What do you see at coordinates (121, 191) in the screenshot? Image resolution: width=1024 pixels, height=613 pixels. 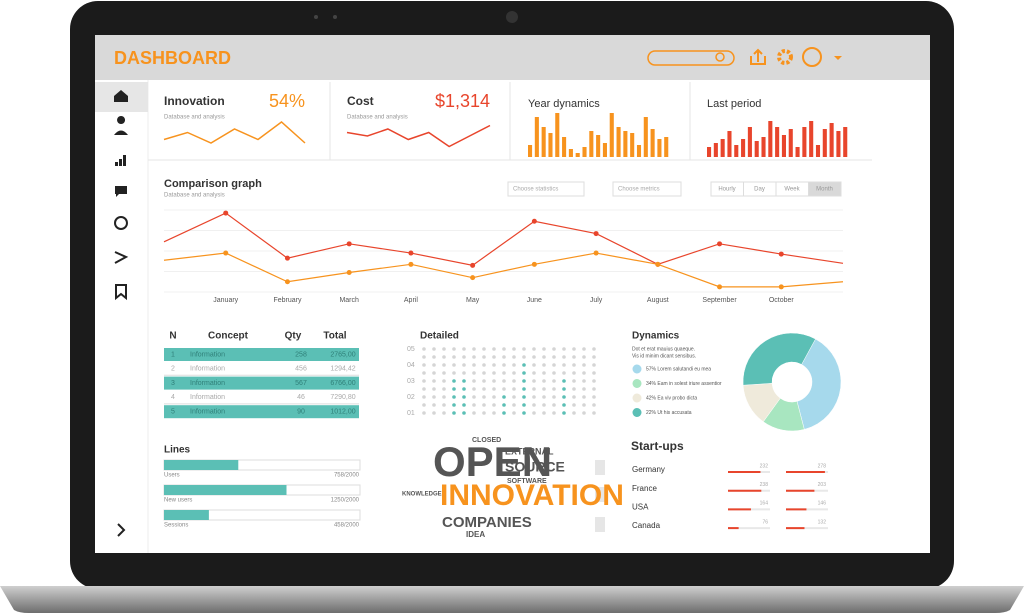 I see `nav-messages` at bounding box center [121, 191].